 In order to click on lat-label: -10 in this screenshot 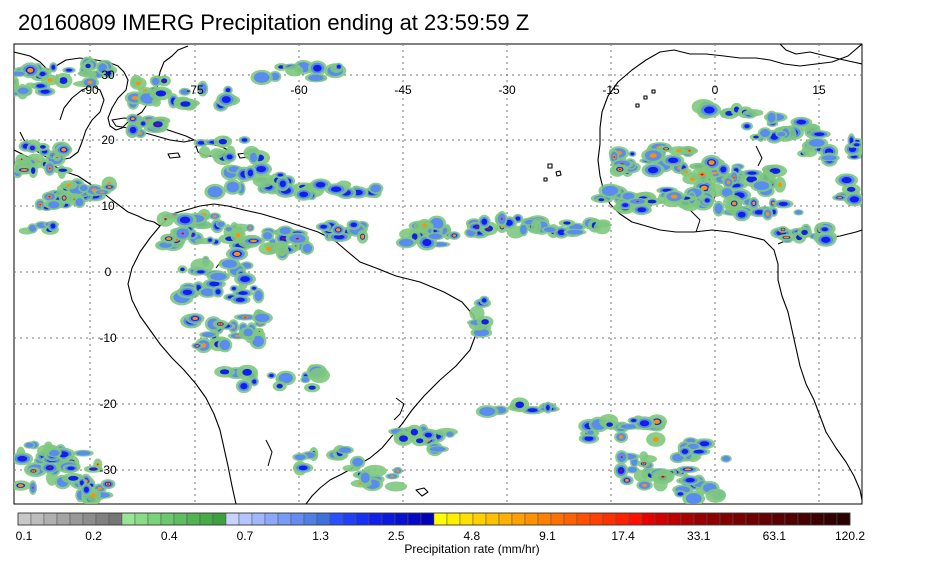, I will do `click(108, 338)`.